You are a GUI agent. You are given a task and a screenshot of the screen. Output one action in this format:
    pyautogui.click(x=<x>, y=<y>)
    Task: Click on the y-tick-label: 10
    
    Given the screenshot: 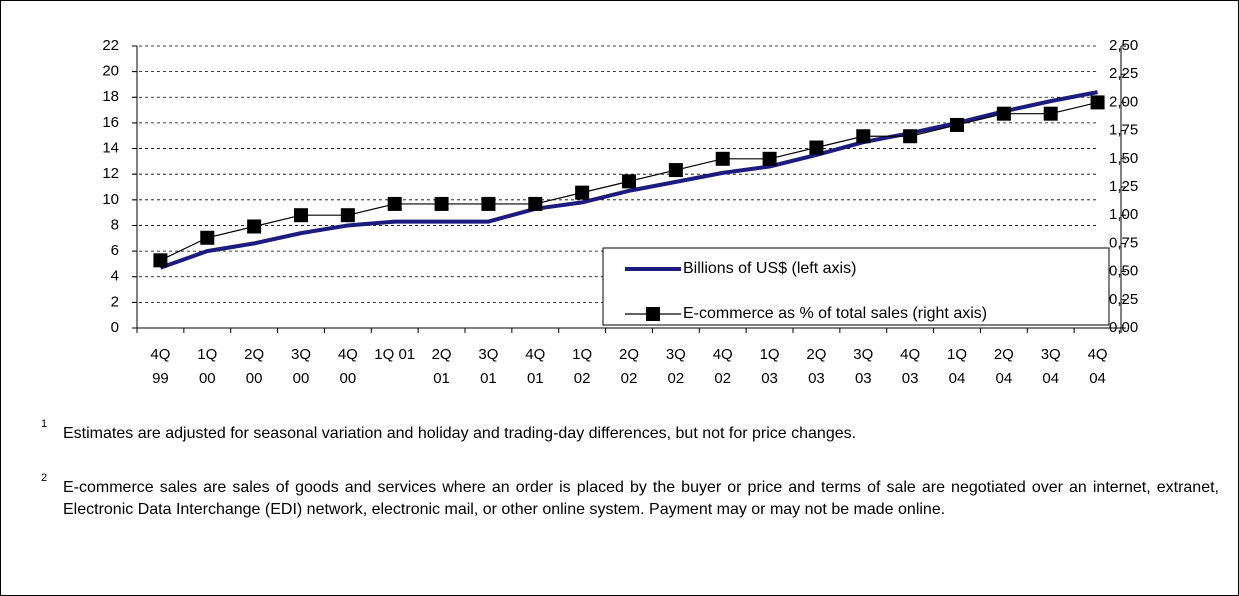 What is the action you would take?
    pyautogui.click(x=110, y=199)
    